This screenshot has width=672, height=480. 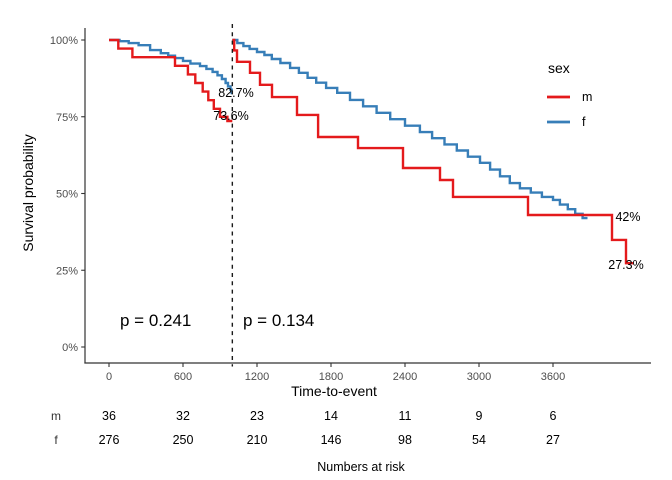 What do you see at coordinates (331, 377) in the screenshot?
I see `x-tick-label: 1800` at bounding box center [331, 377].